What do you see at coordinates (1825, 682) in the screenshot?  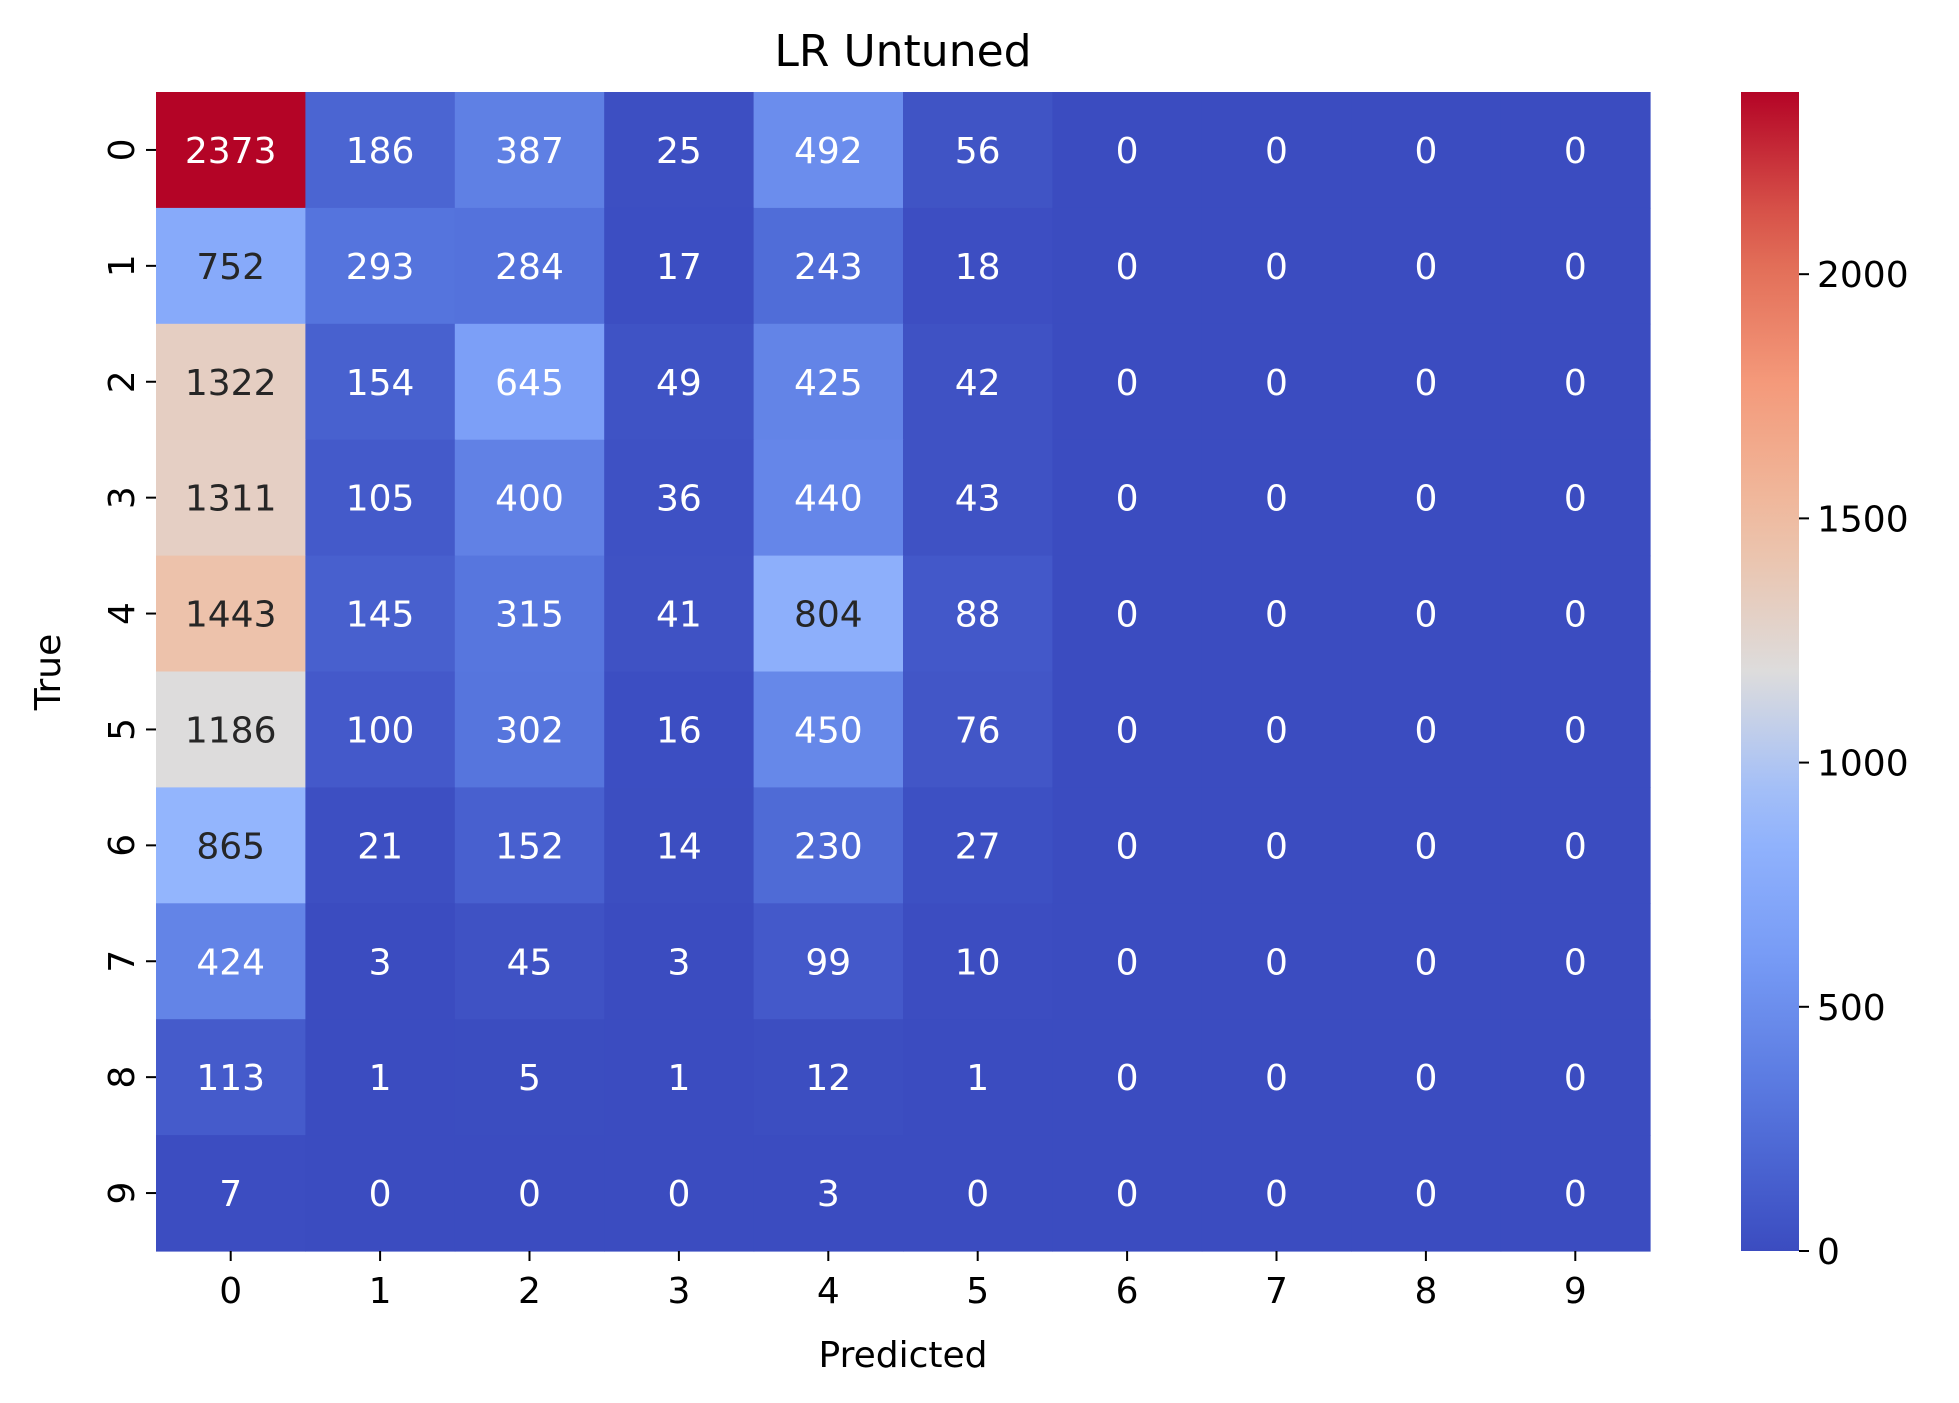 I see `colorbar: 0 500 1000 1500 2000` at bounding box center [1825, 682].